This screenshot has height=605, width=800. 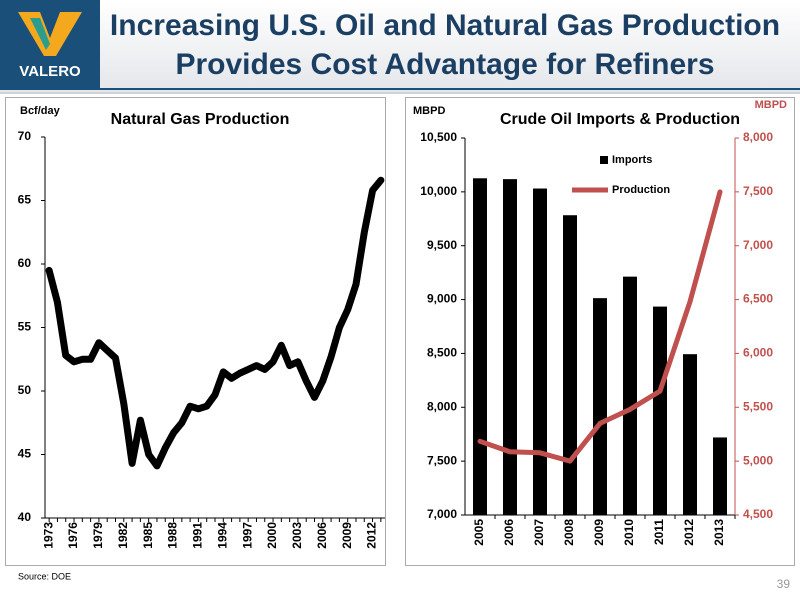 I want to click on y2-tick-label: 5,000, so click(x=758, y=460).